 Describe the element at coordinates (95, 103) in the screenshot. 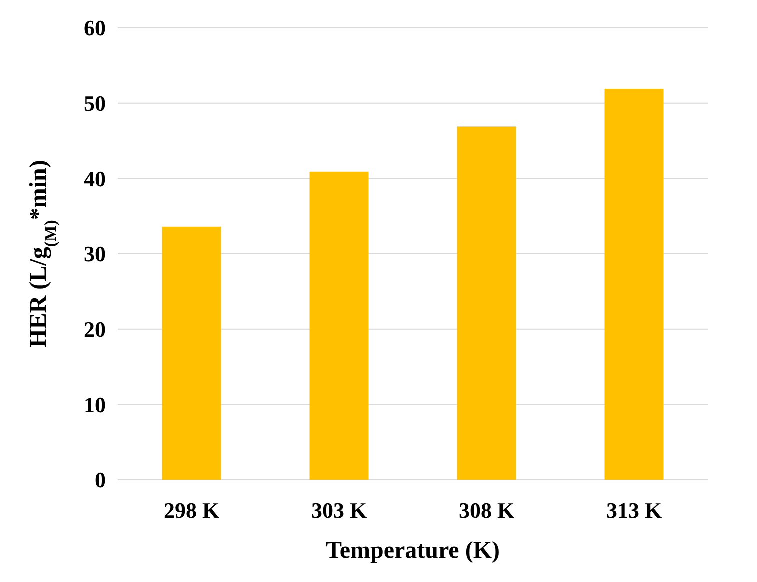

I see `y-tick-label: 50` at that location.